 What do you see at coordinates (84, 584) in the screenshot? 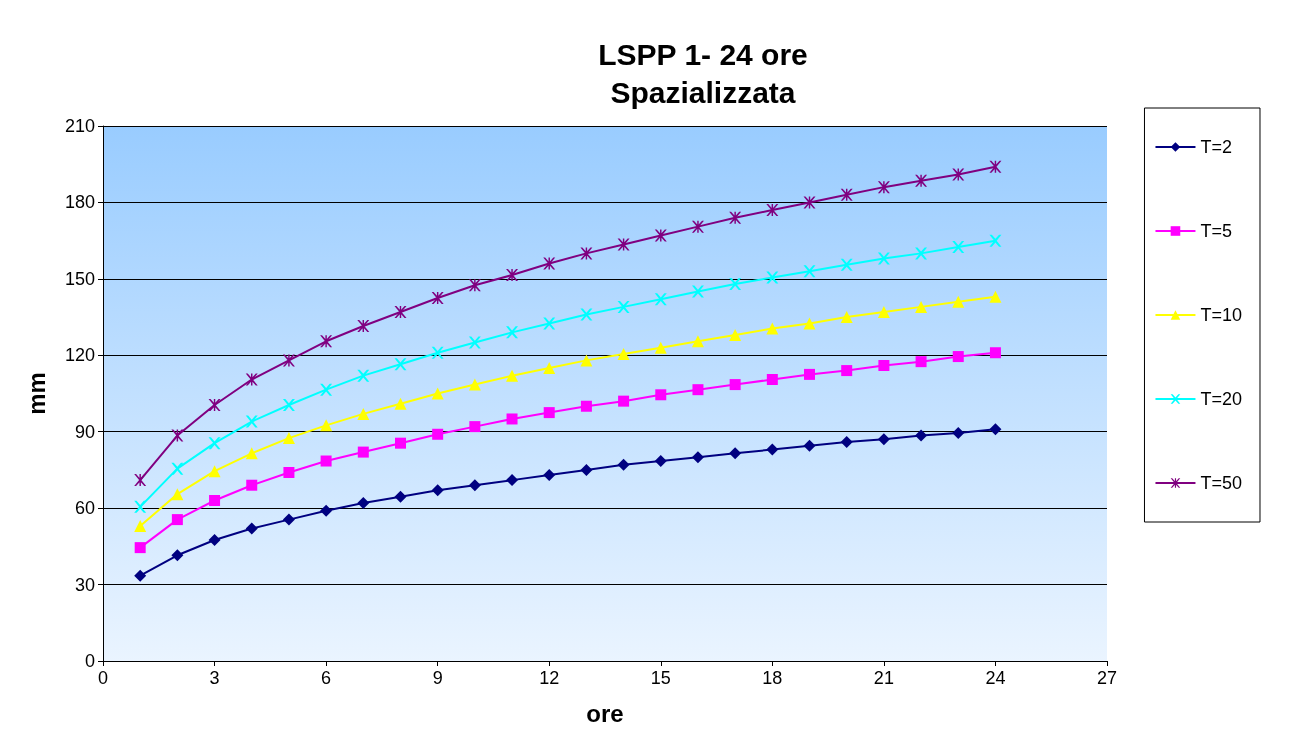
I see `y-tick-label: 30` at bounding box center [84, 584].